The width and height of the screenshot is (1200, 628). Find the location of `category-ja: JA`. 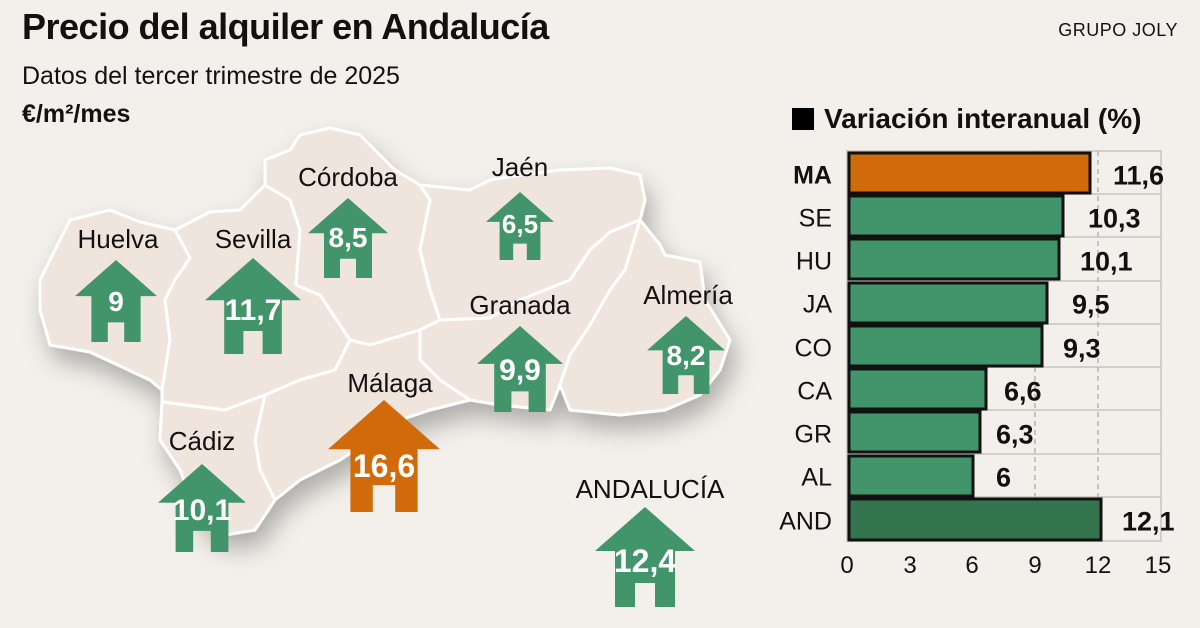

category-ja: JA is located at coordinates (817, 304).